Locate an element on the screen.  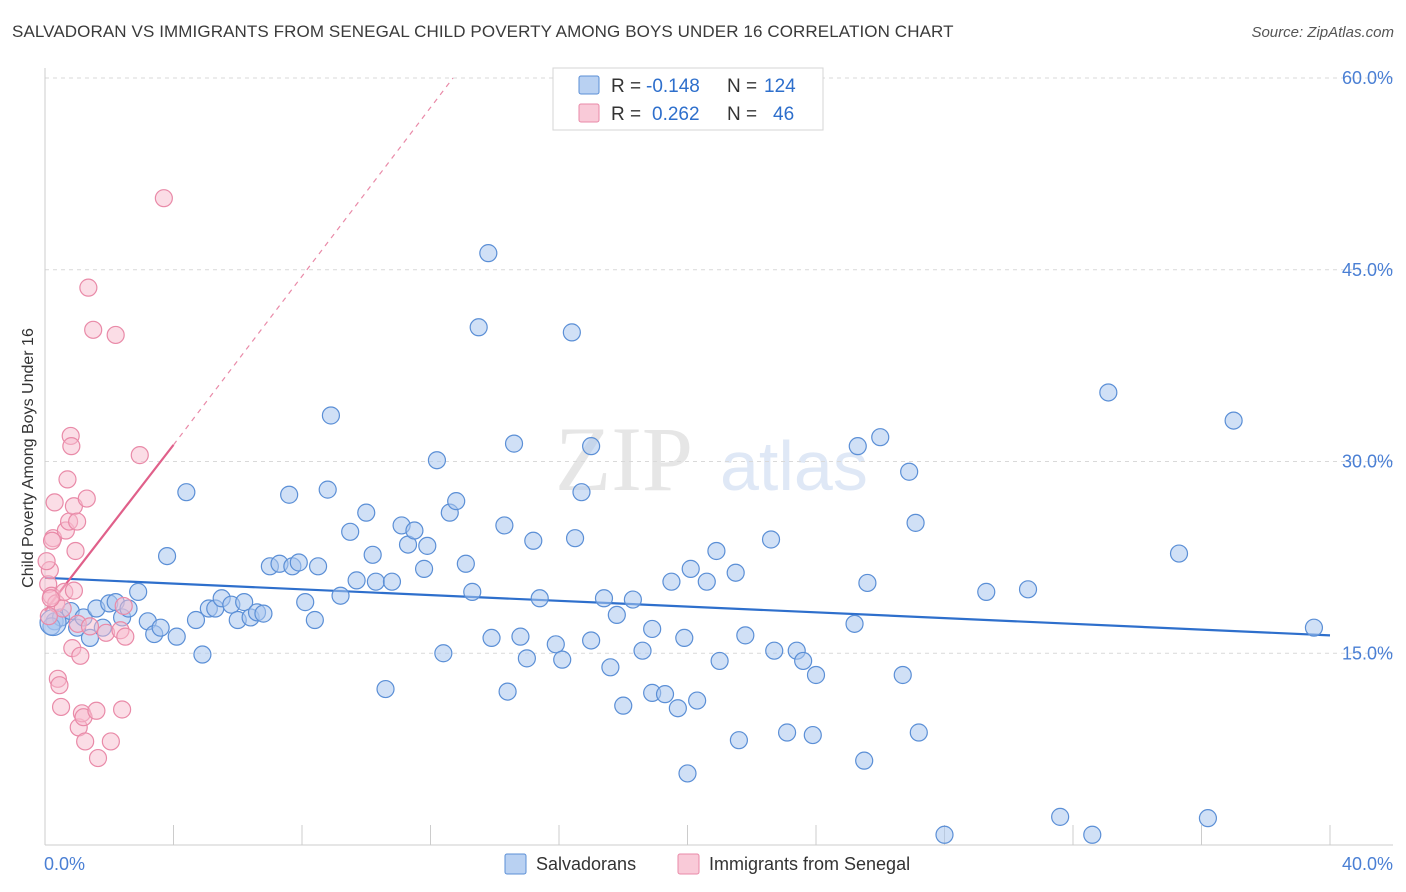
y-tick-label: 45.0% is located at coordinates (1367, 270).